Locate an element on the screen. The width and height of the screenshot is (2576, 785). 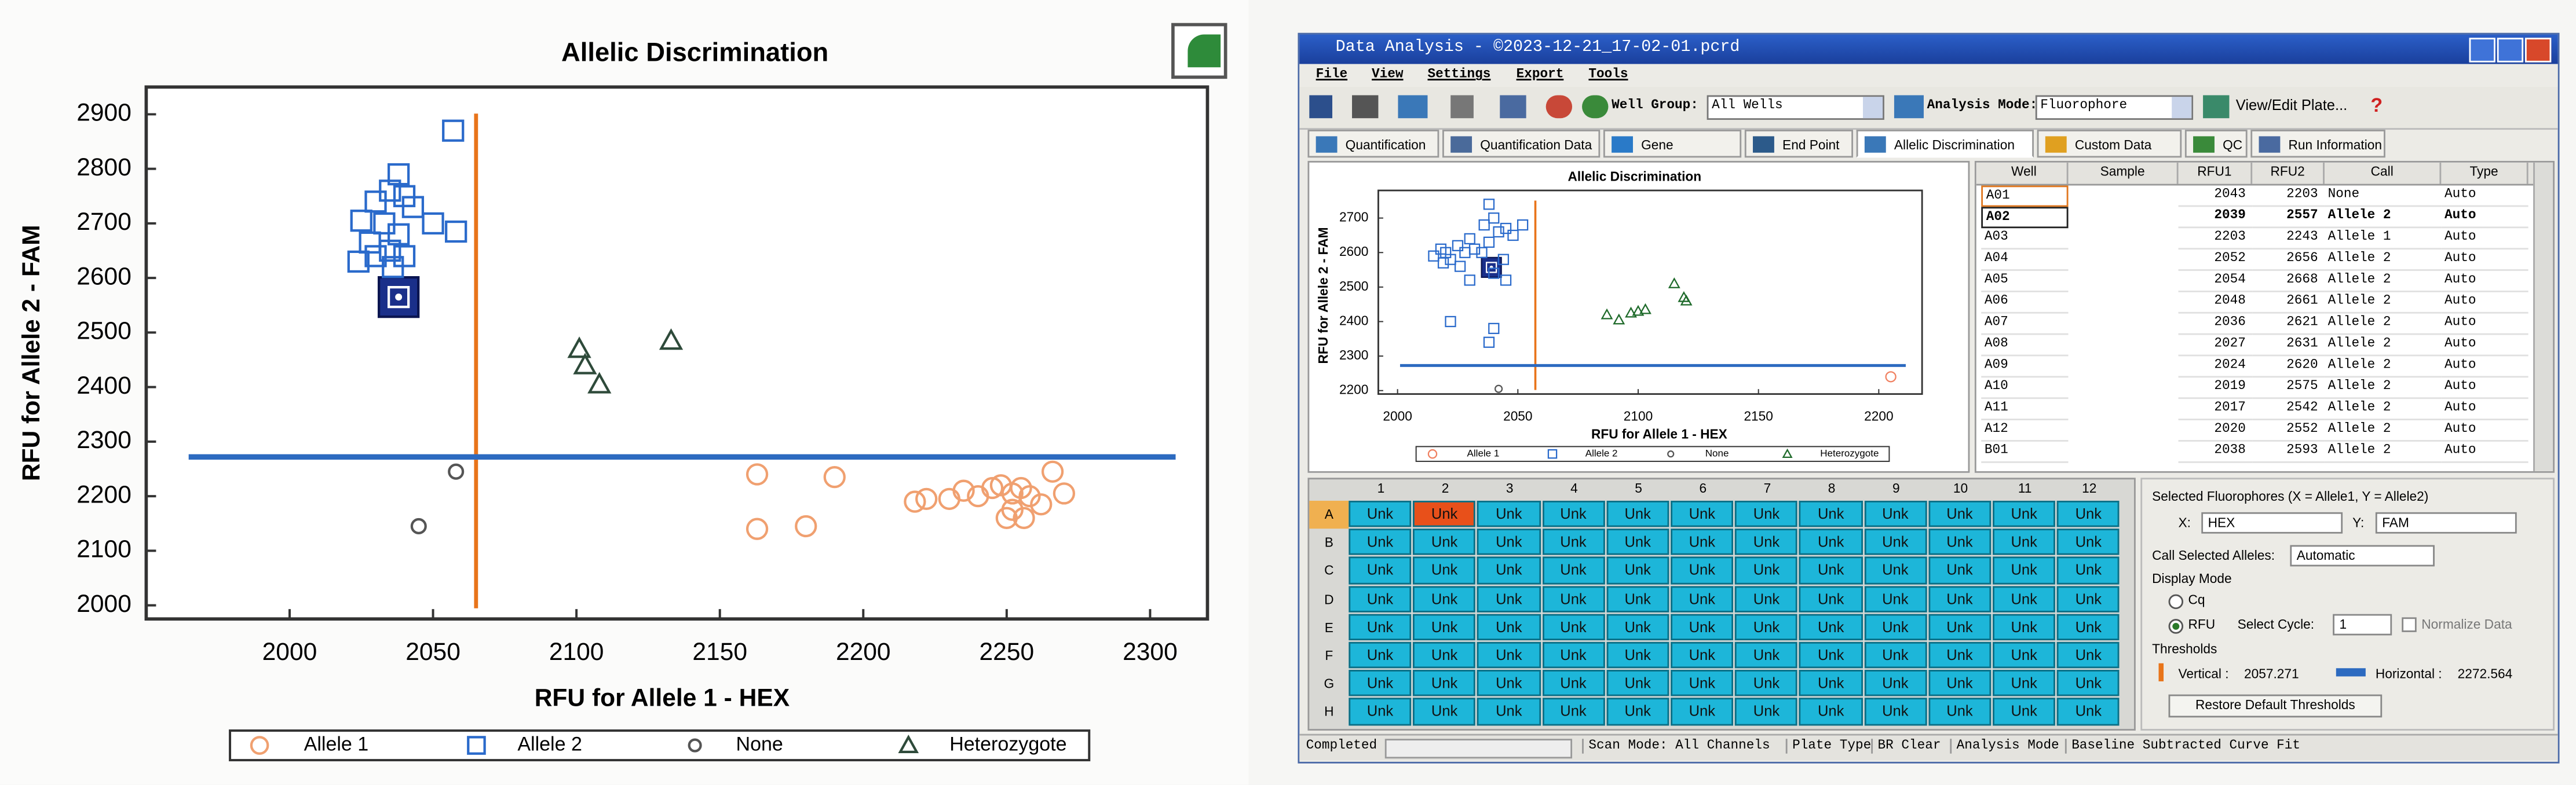
column-header: Type is located at coordinates (2485, 173).